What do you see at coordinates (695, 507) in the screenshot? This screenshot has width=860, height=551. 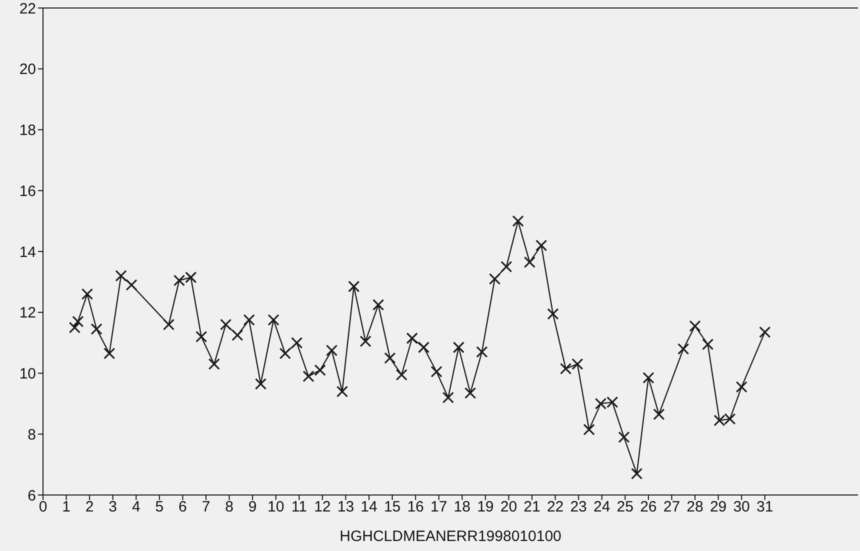 I see `x-tick-label: 28` at bounding box center [695, 507].